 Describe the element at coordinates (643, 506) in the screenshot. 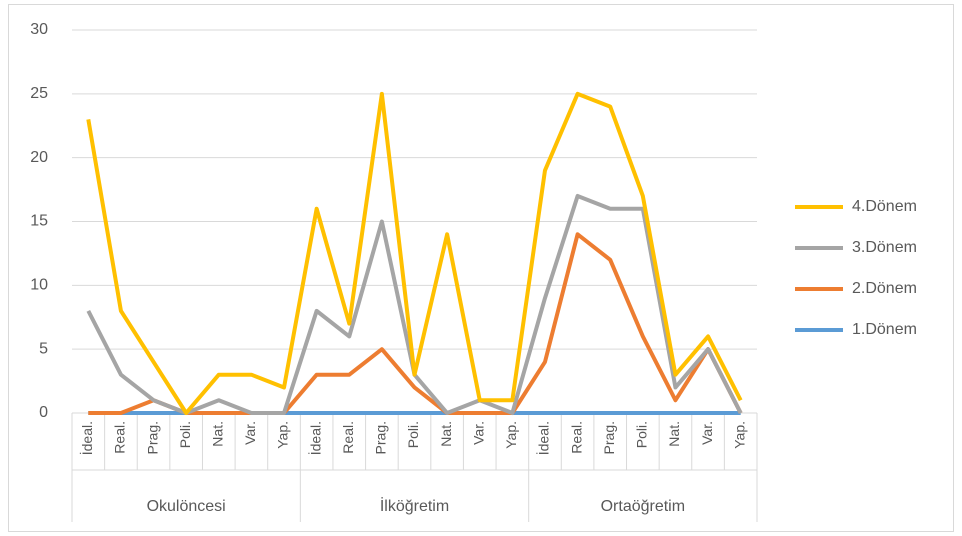

I see `group-label: Ortaöğretim` at that location.